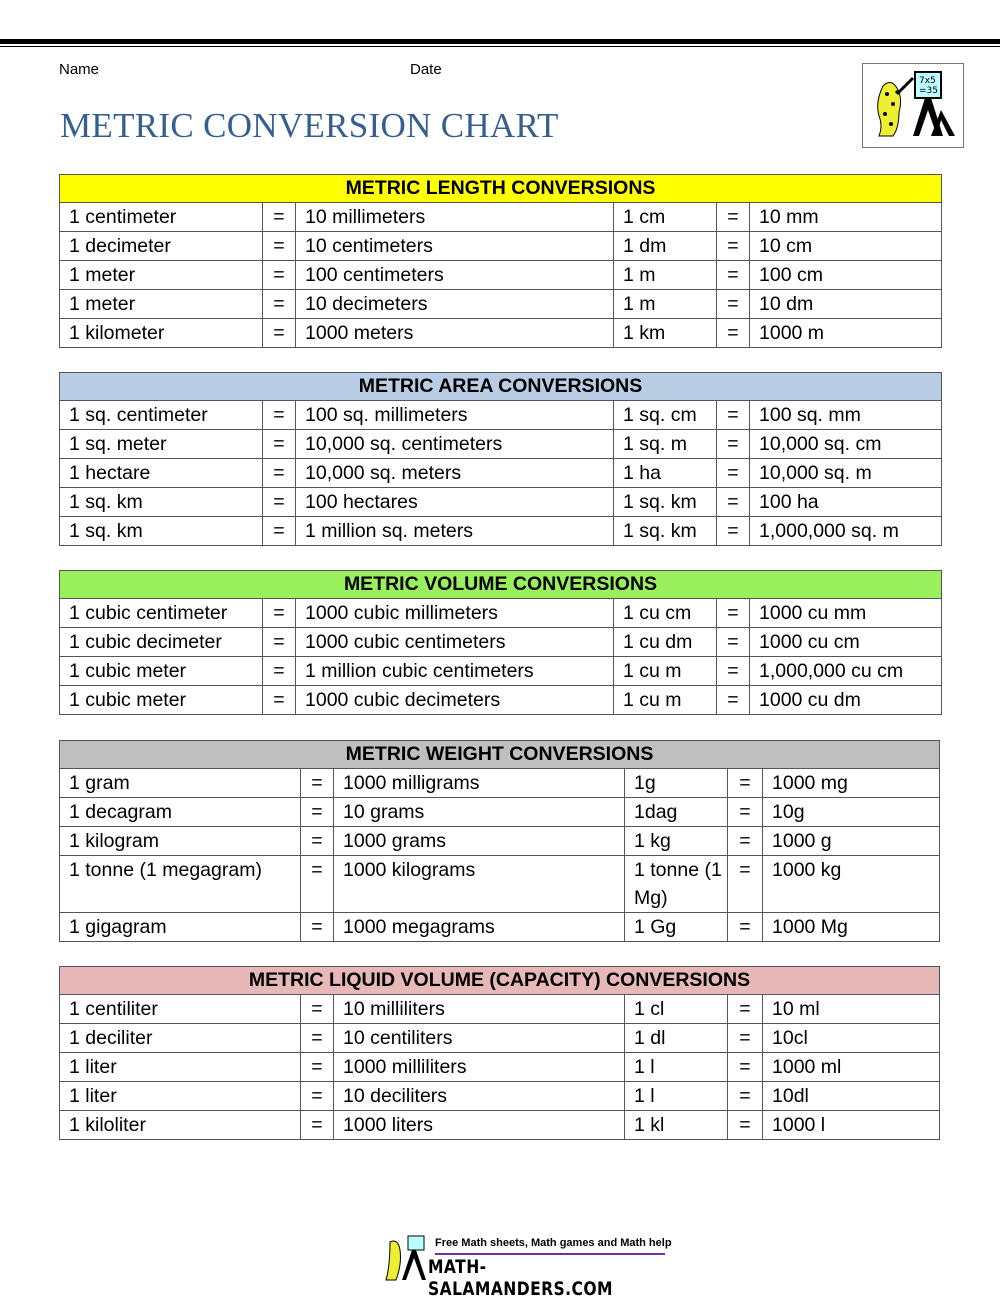 Image resolution: width=1000 pixels, height=1300 pixels. What do you see at coordinates (665, 502) in the screenshot?
I see `unit-abbr-cell: 1 sq. km` at bounding box center [665, 502].